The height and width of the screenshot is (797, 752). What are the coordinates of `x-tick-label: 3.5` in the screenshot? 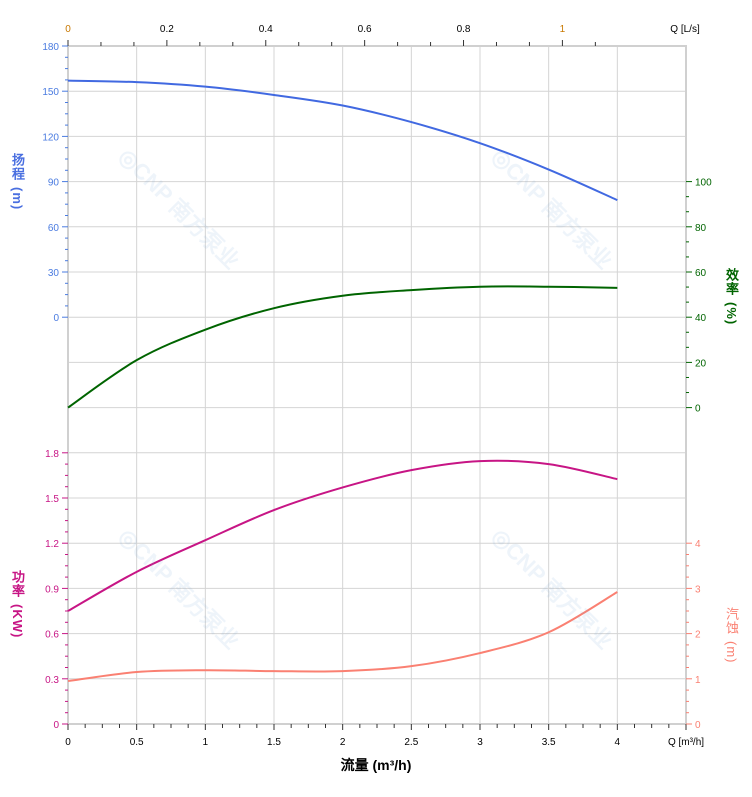 It's located at (549, 742).